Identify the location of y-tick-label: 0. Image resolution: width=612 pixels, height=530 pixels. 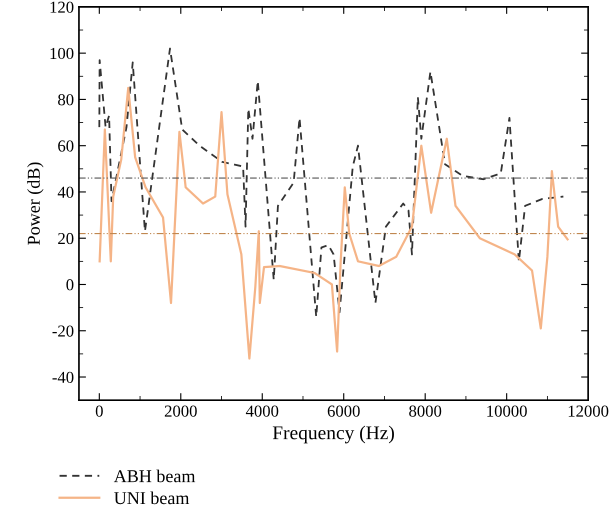
(70, 284).